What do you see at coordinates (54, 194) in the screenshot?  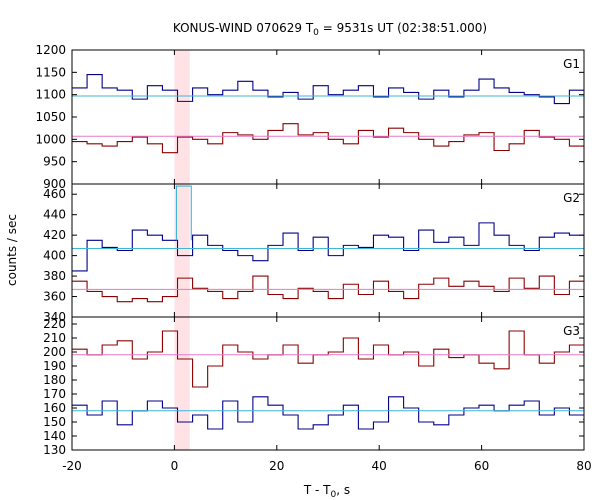 I see `y-tick-label: 460` at bounding box center [54, 194].